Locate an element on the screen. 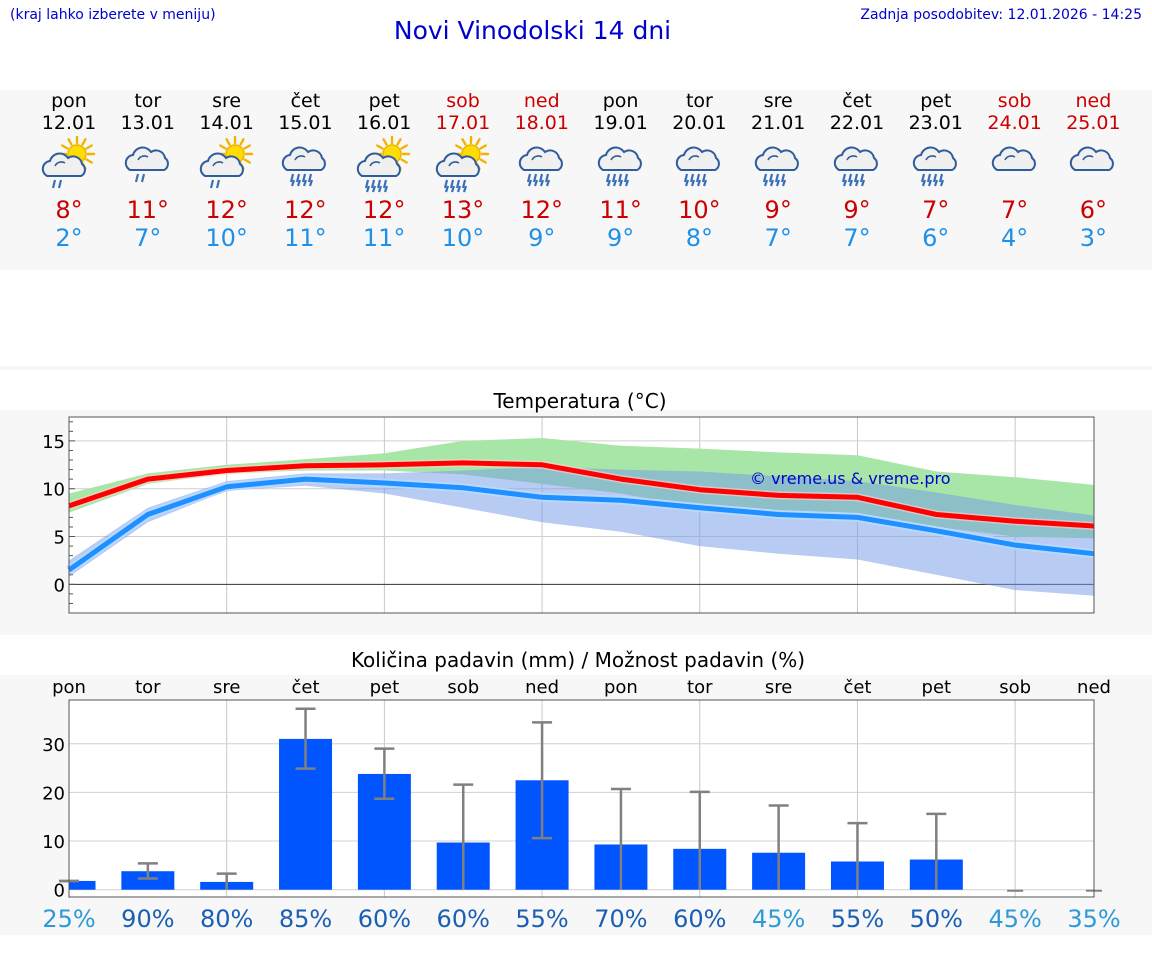 This screenshot has height=975, width=1152. day-name: čet is located at coordinates (305, 101).